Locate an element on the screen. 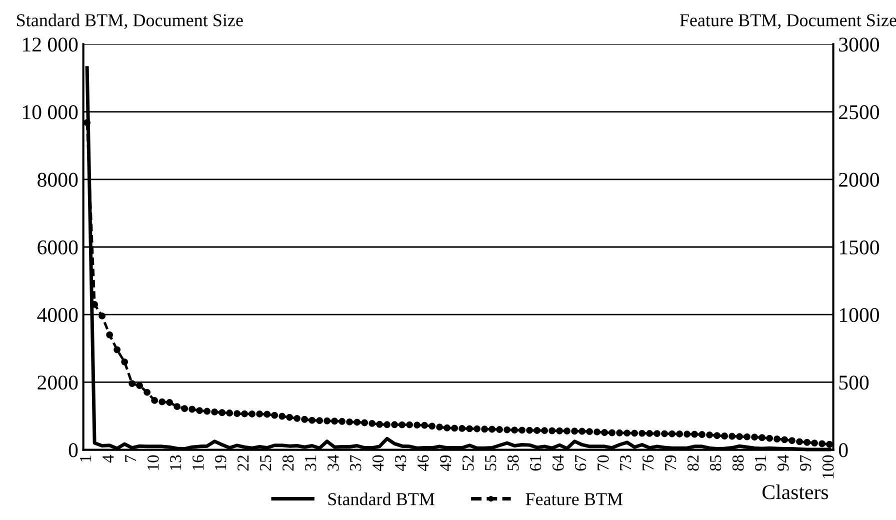  x-tick-label: 52 is located at coordinates (468, 463).